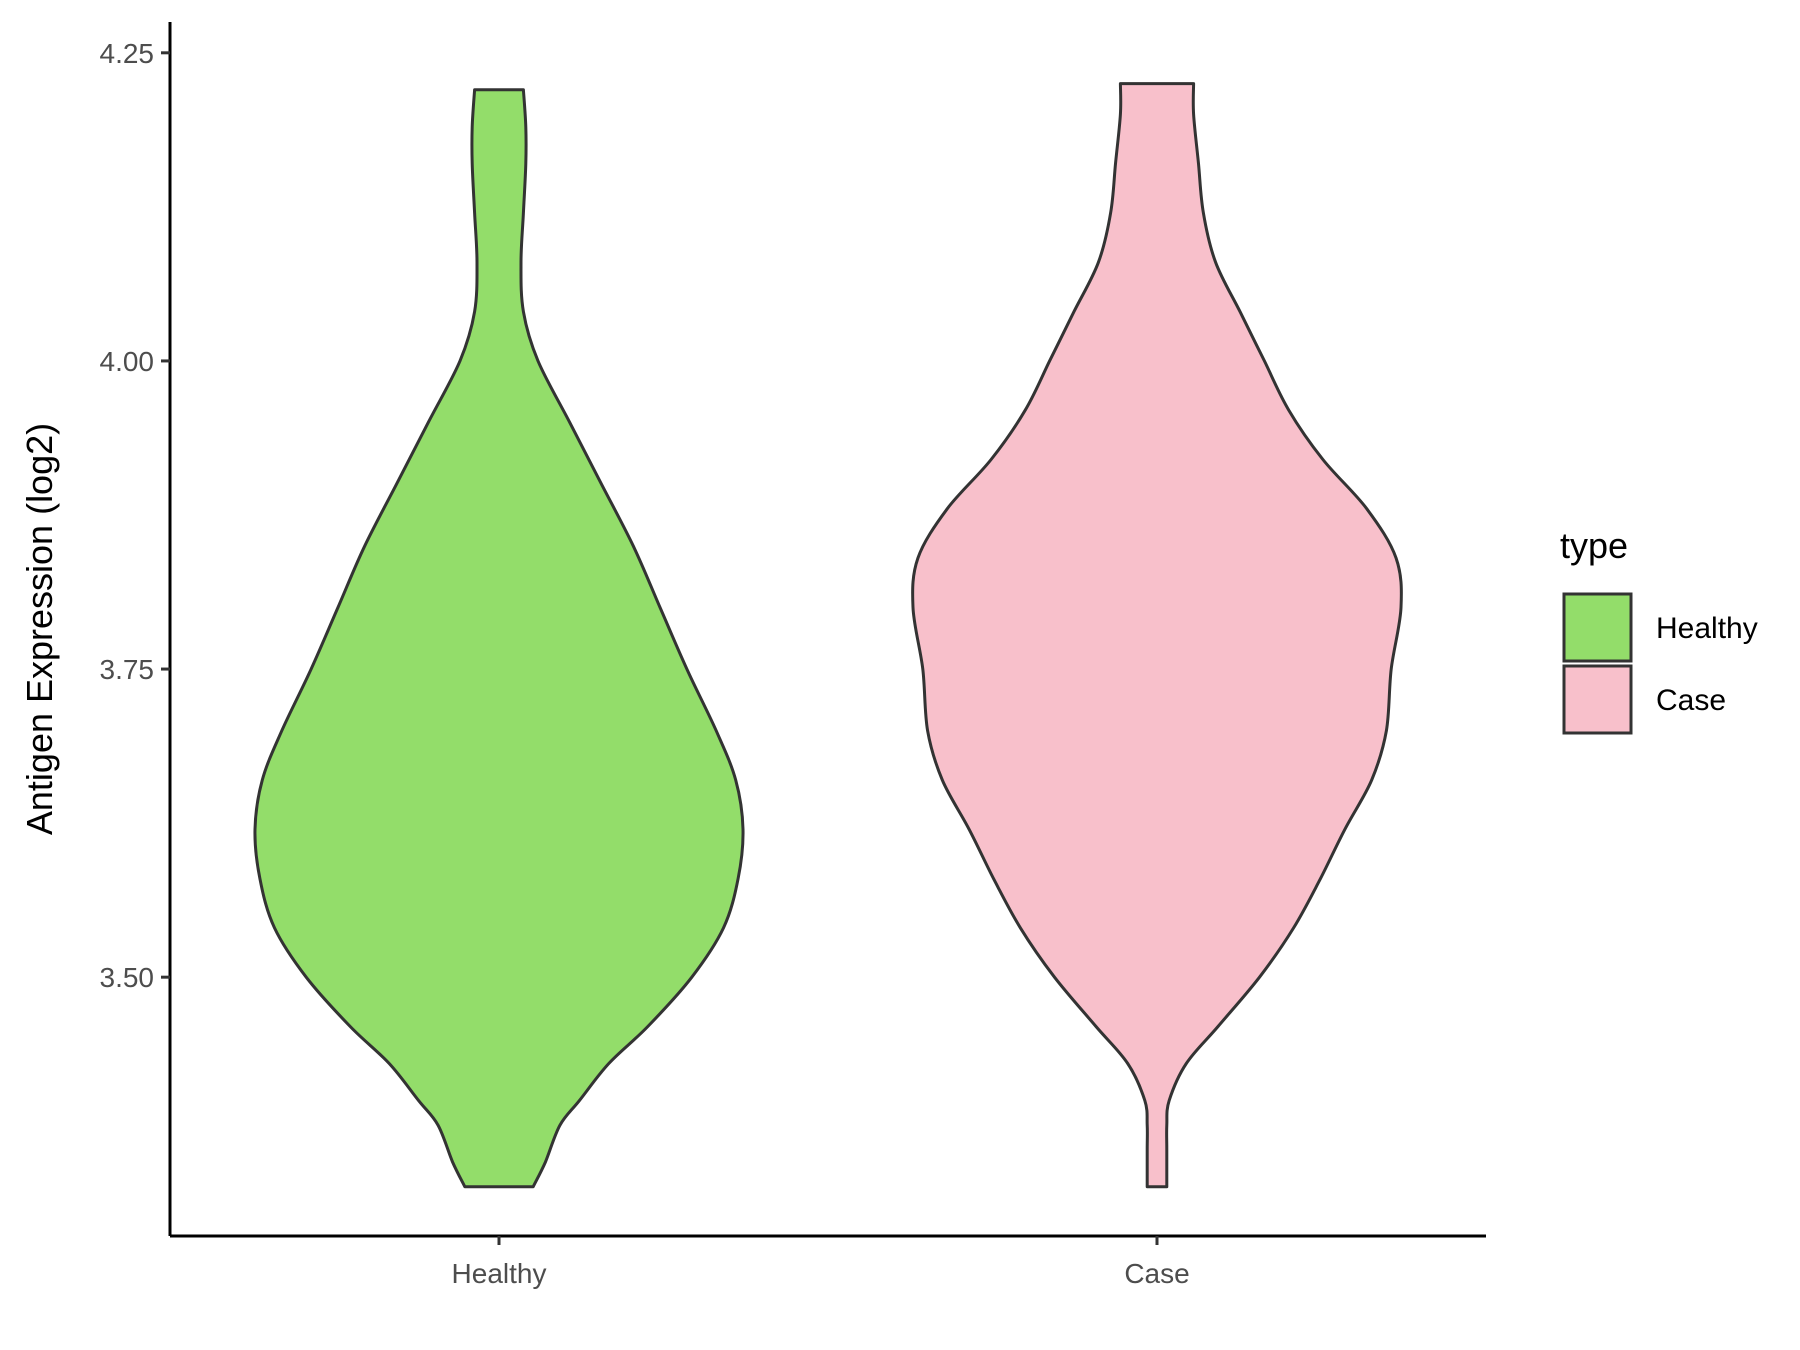 The width and height of the screenshot is (1800, 1350). What do you see at coordinates (828, 1261) in the screenshot?
I see `x-axis: Healthy Case` at bounding box center [828, 1261].